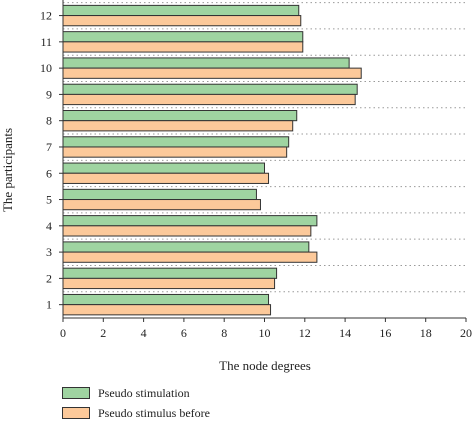  What do you see at coordinates (49, 305) in the screenshot?
I see `y-tick-label: 1` at bounding box center [49, 305].